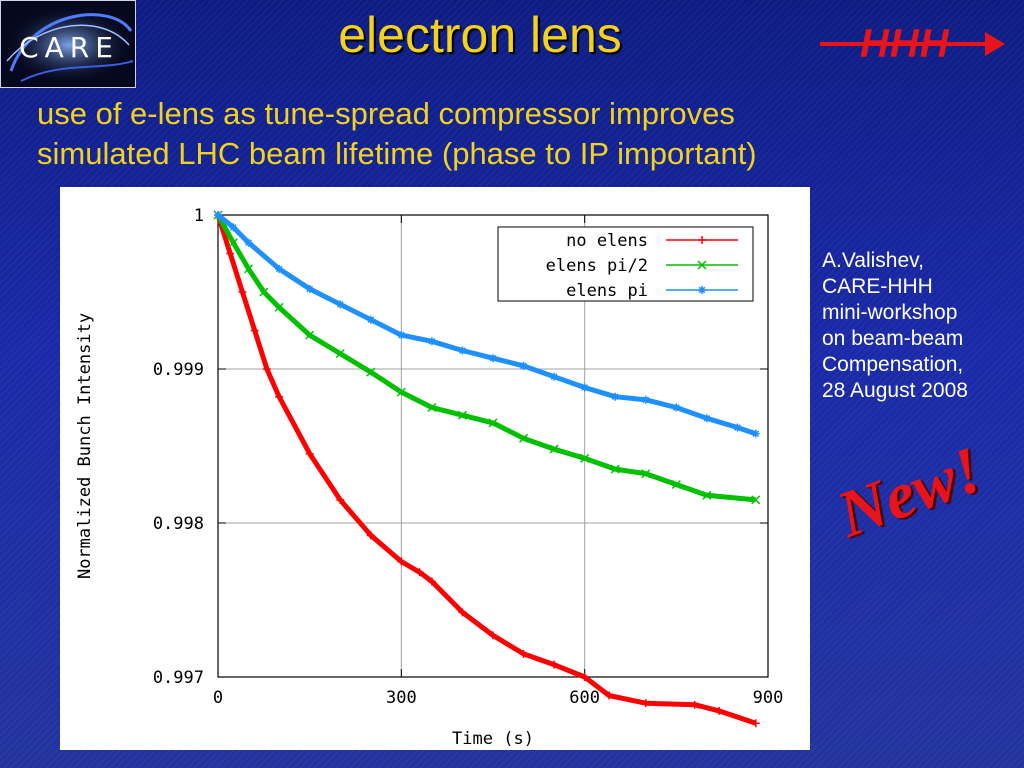 The width and height of the screenshot is (1024, 768). I want to click on care-logo: CARE, so click(68, 44).